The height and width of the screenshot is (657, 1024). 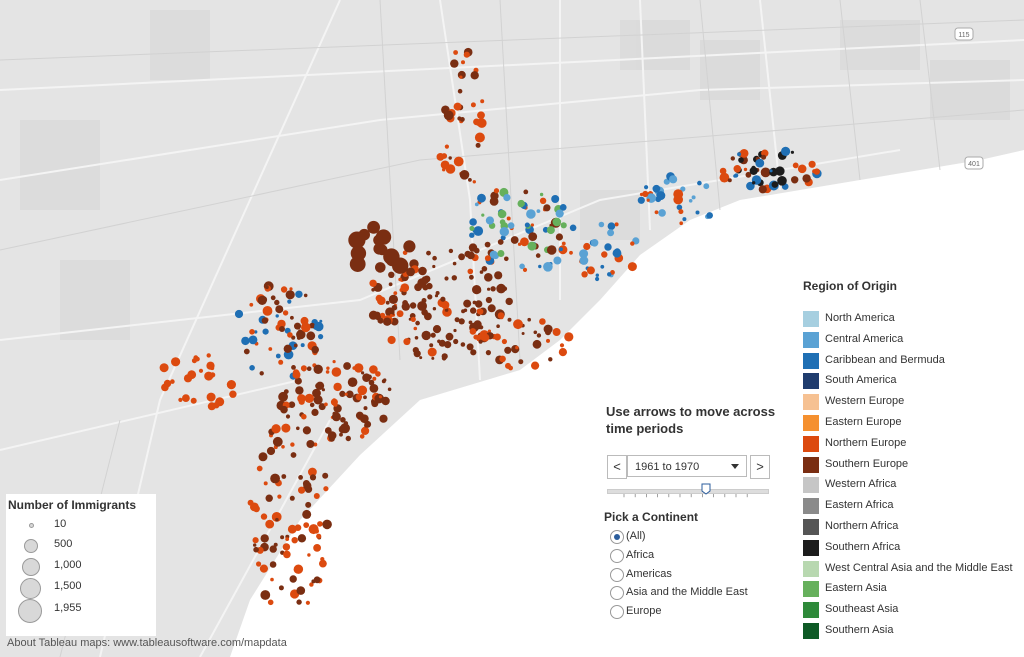 What do you see at coordinates (912, 381) in the screenshot?
I see `region-legend-item: South America` at bounding box center [912, 381].